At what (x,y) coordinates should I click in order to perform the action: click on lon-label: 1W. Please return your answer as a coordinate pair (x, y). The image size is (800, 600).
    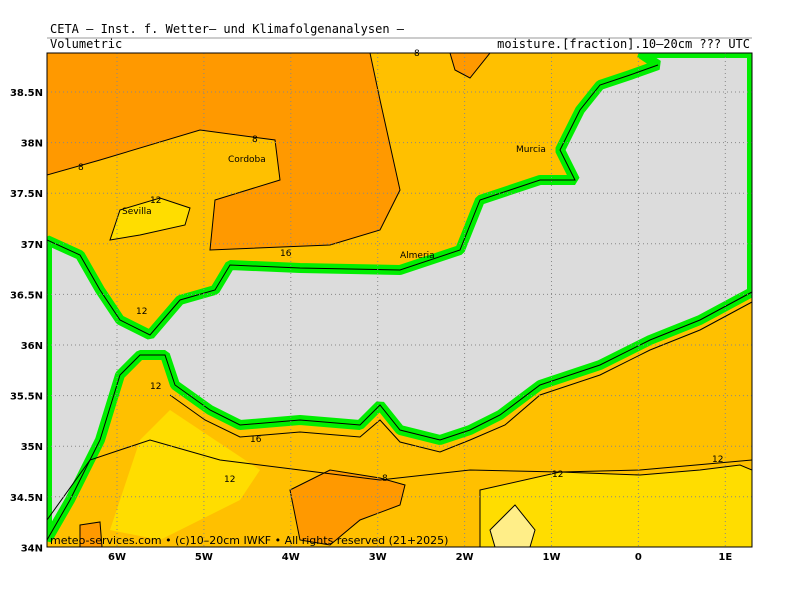
    Looking at the image, I should click on (552, 557).